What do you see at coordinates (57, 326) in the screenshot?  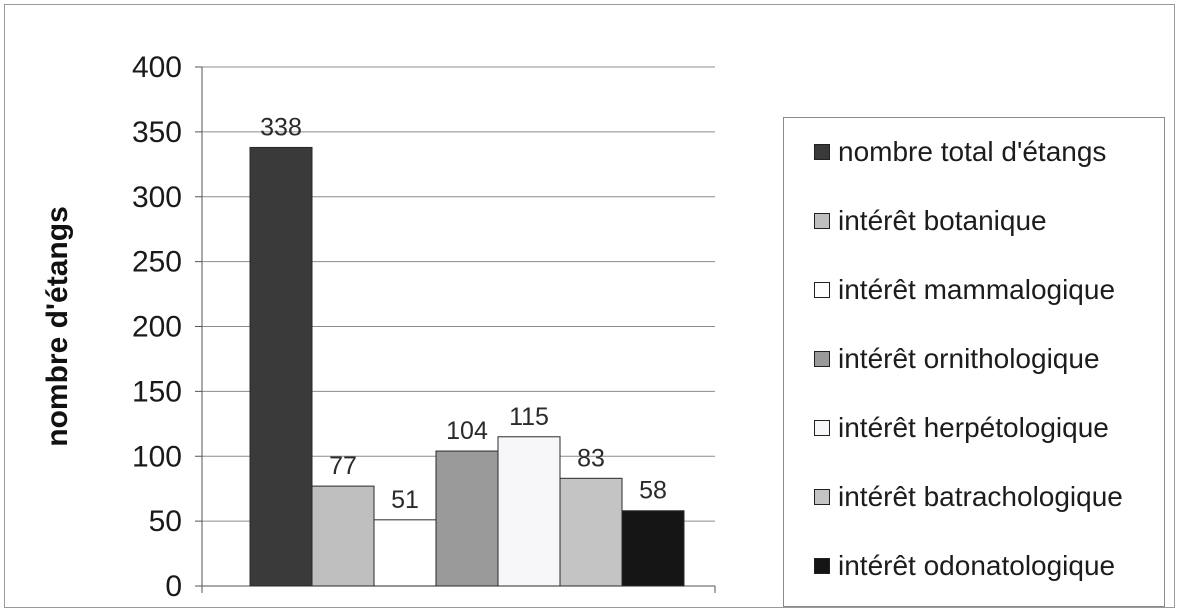 I see `y-axis-title: nombre d'étangs` at bounding box center [57, 326].